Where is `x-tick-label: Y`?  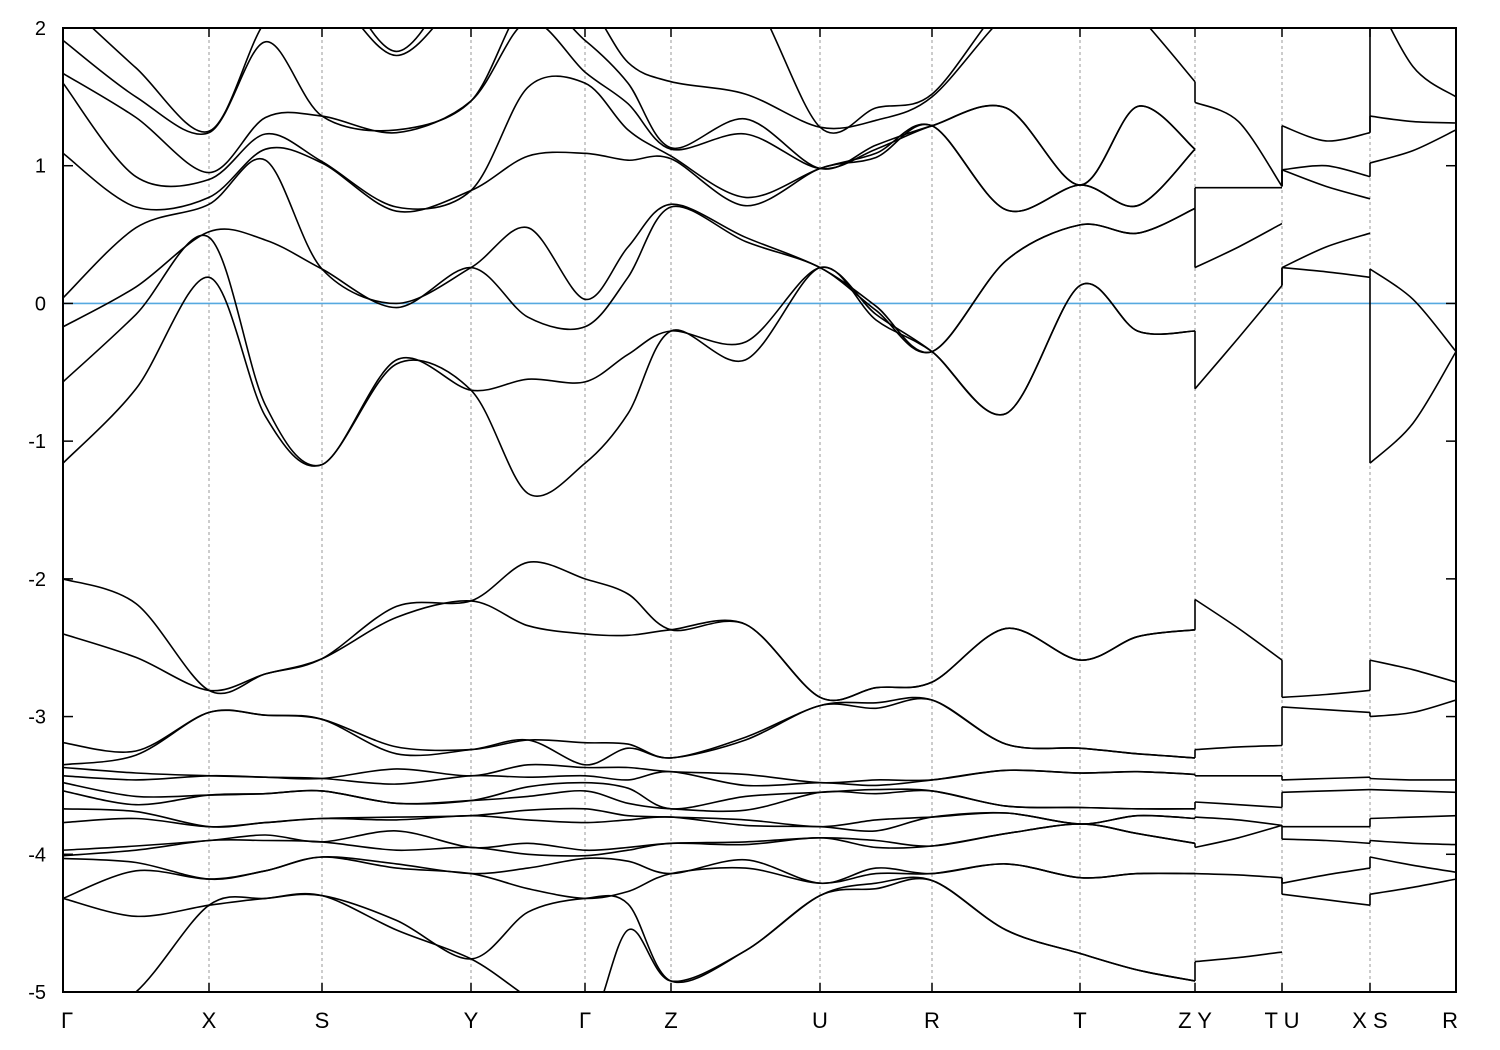 x-tick-label: Y is located at coordinates (471, 1020).